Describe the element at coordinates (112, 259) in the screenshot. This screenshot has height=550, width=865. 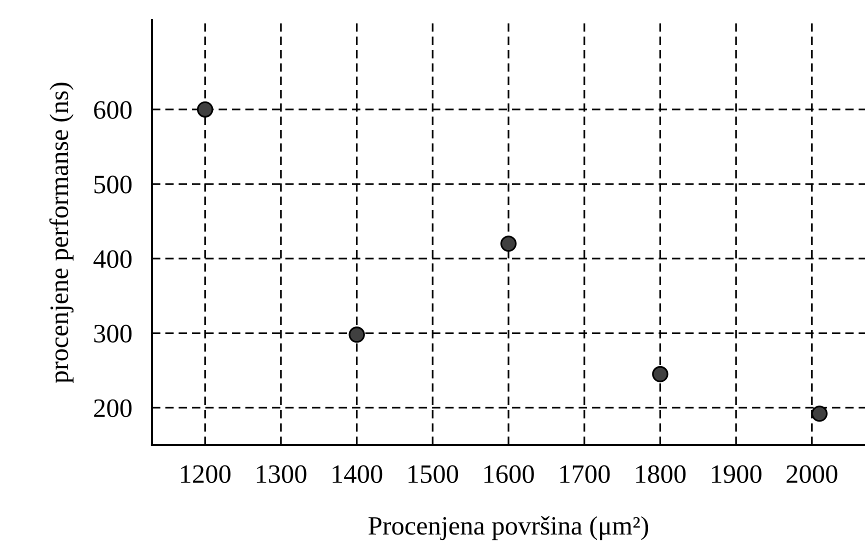
I see `y-tick-label: 400` at that location.